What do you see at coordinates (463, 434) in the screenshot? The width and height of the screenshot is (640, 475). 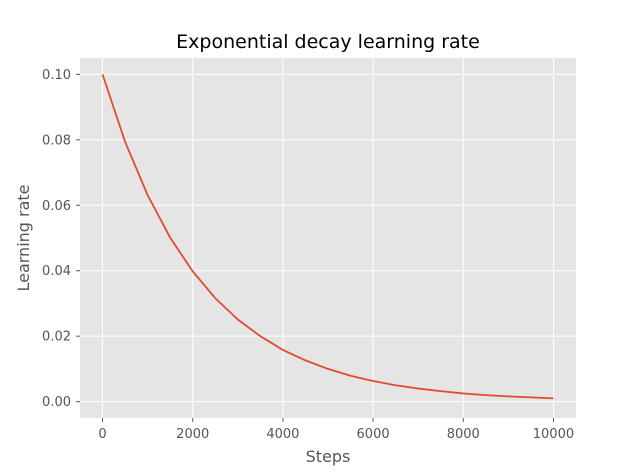 I see `x-tick-label: 8000` at bounding box center [463, 434].